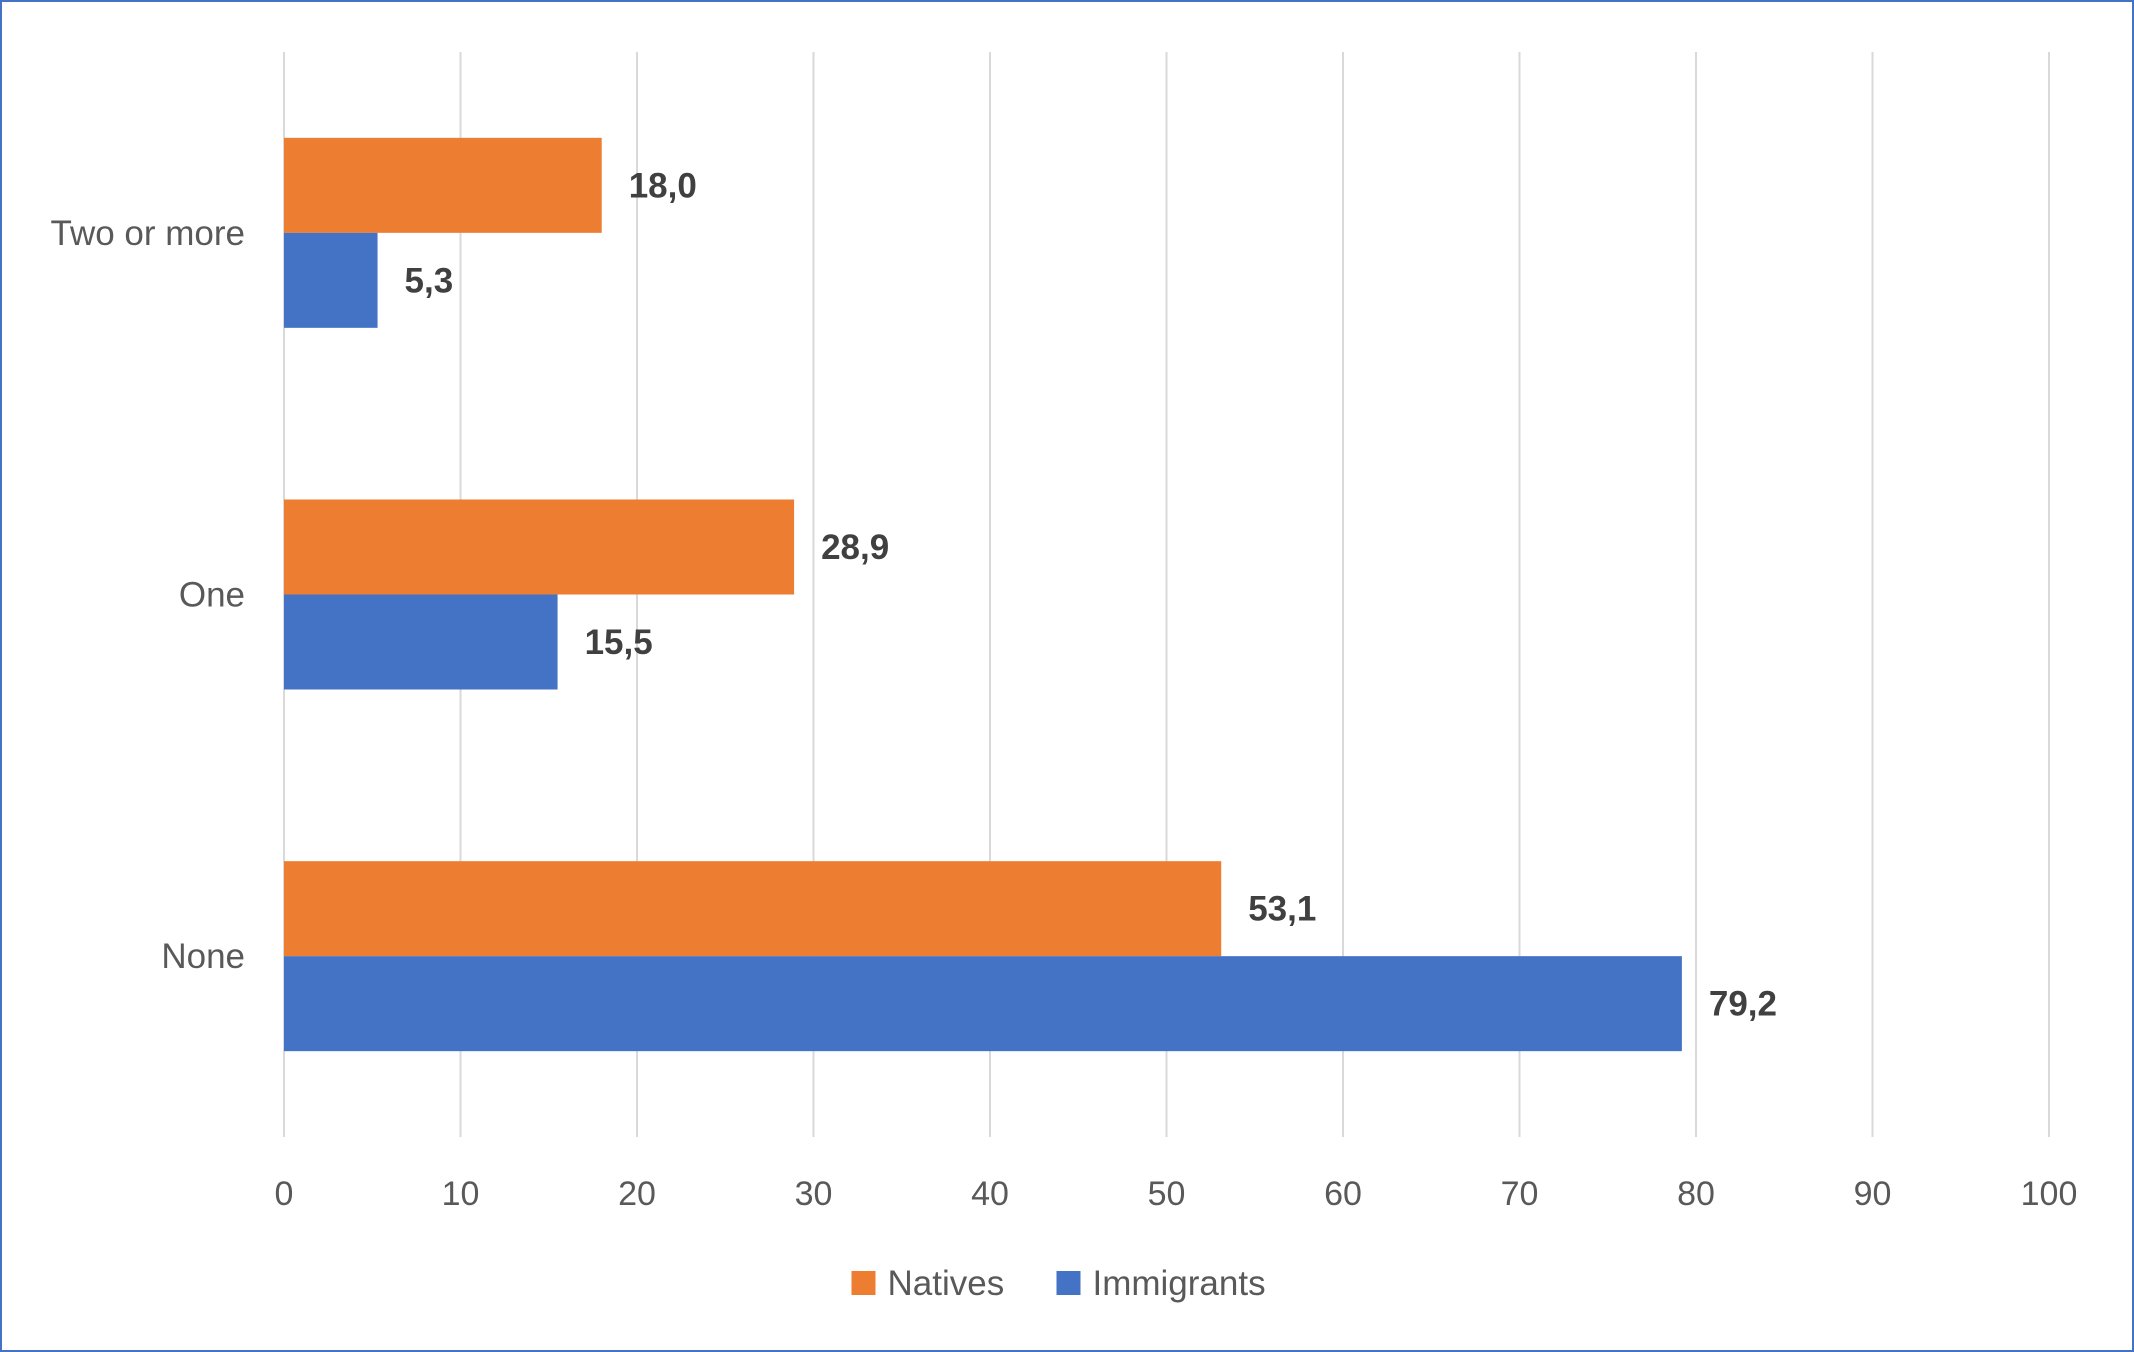 Image resolution: width=2134 pixels, height=1352 pixels. I want to click on y-category-label: None, so click(203, 956).